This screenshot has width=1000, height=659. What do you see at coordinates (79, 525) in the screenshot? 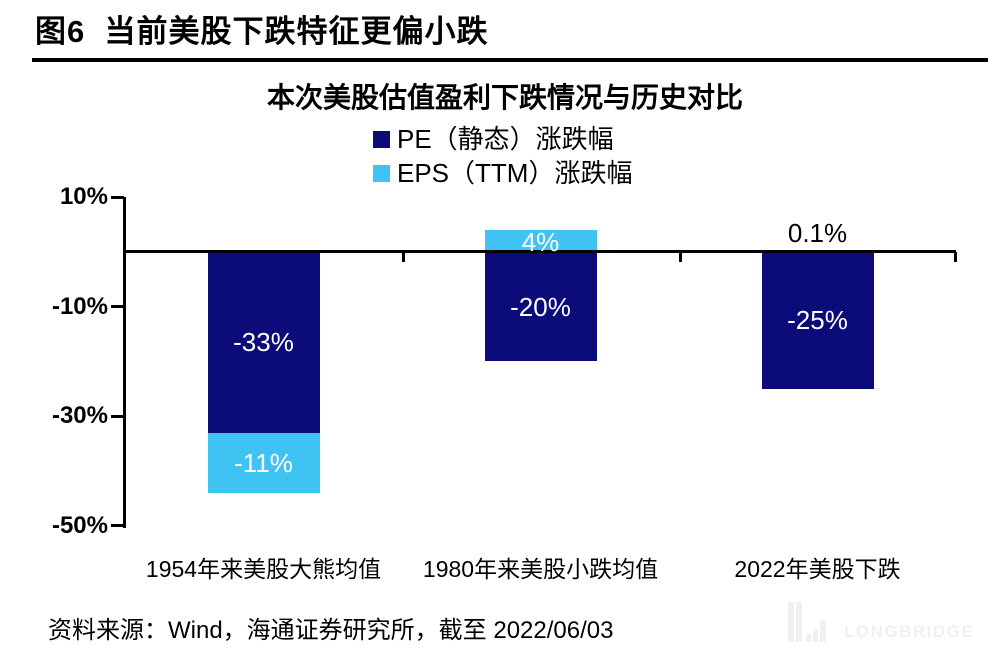
I see `y-axis-tick-label: -50%` at bounding box center [79, 525].